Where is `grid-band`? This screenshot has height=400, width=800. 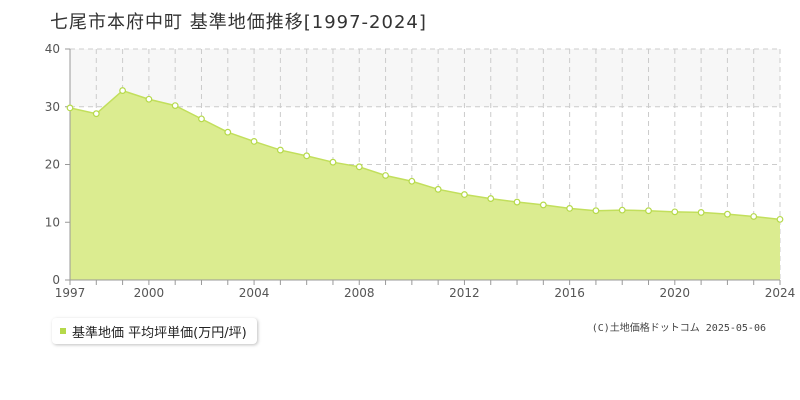
grid-band is located at coordinates (425, 78).